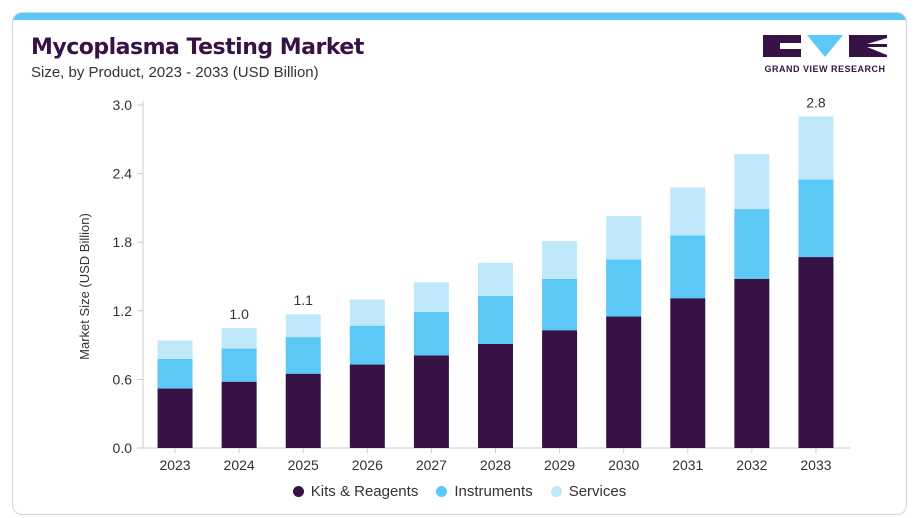 Image resolution: width=920 pixels, height=518 pixels. I want to click on bar-segment-kits-reagents-2025, so click(303, 410).